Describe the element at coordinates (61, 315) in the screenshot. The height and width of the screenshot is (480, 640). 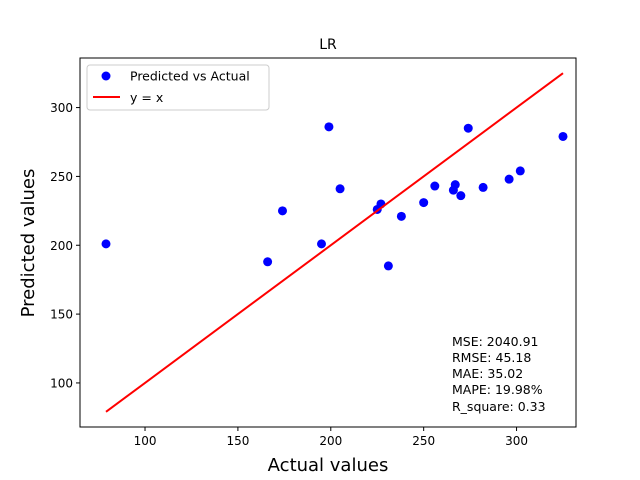
I see `y-tick-label: 150` at that location.